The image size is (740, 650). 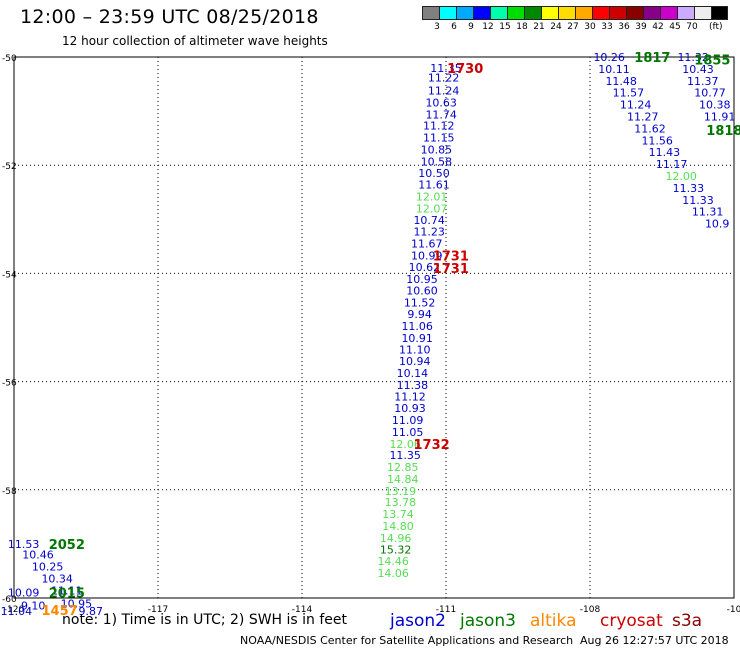 I want to click on wave-height-label: 11.05, so click(x=408, y=432).